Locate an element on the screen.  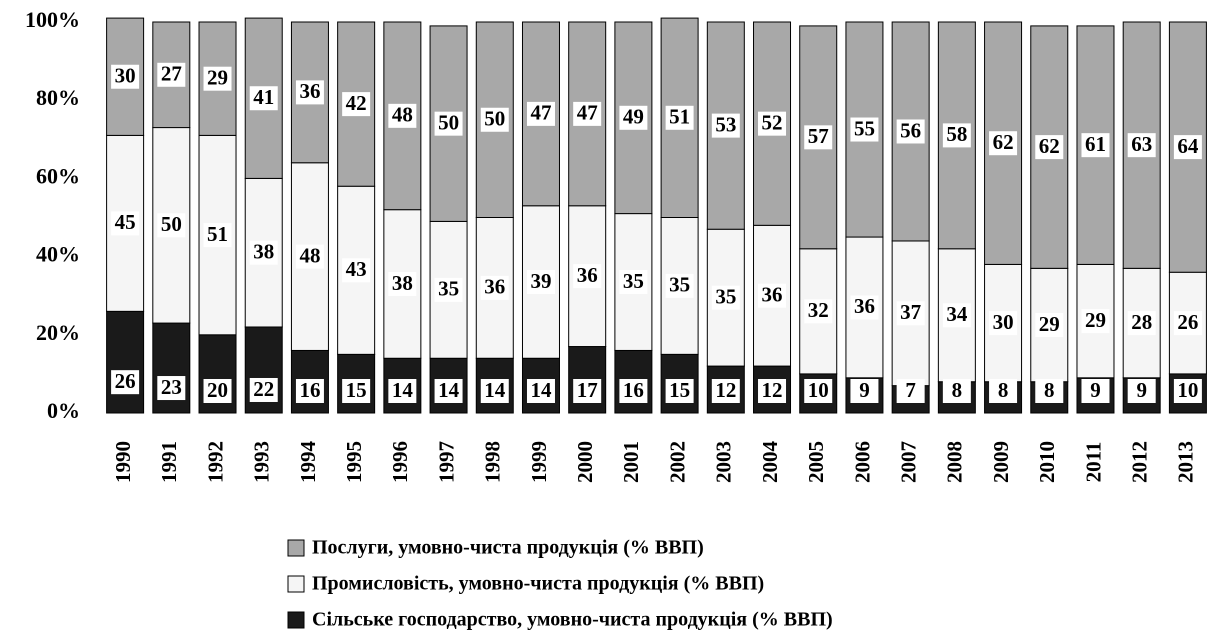
data-label: 53 is located at coordinates (725, 124).